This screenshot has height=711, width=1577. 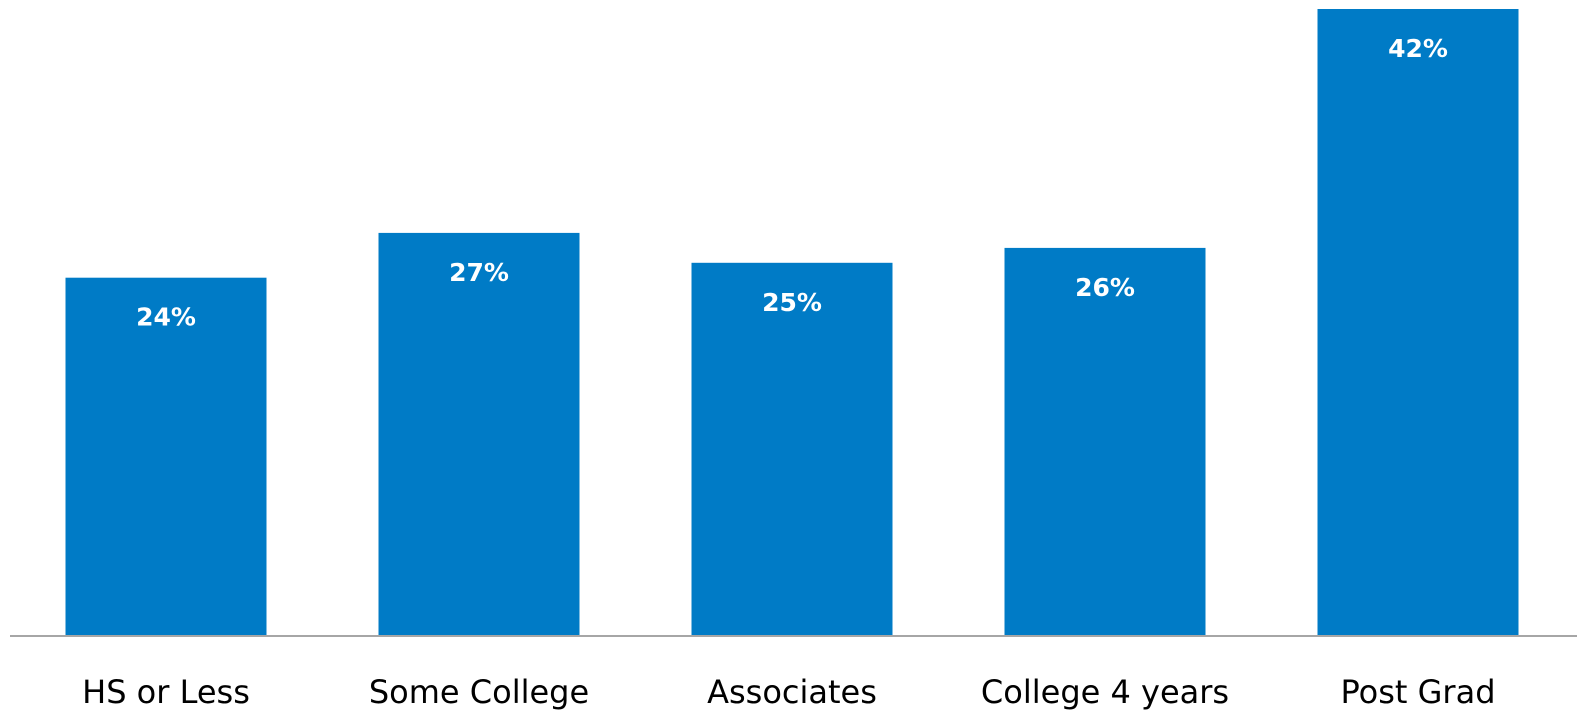 I want to click on x-tick-label-1: Some College, so click(x=479, y=692).